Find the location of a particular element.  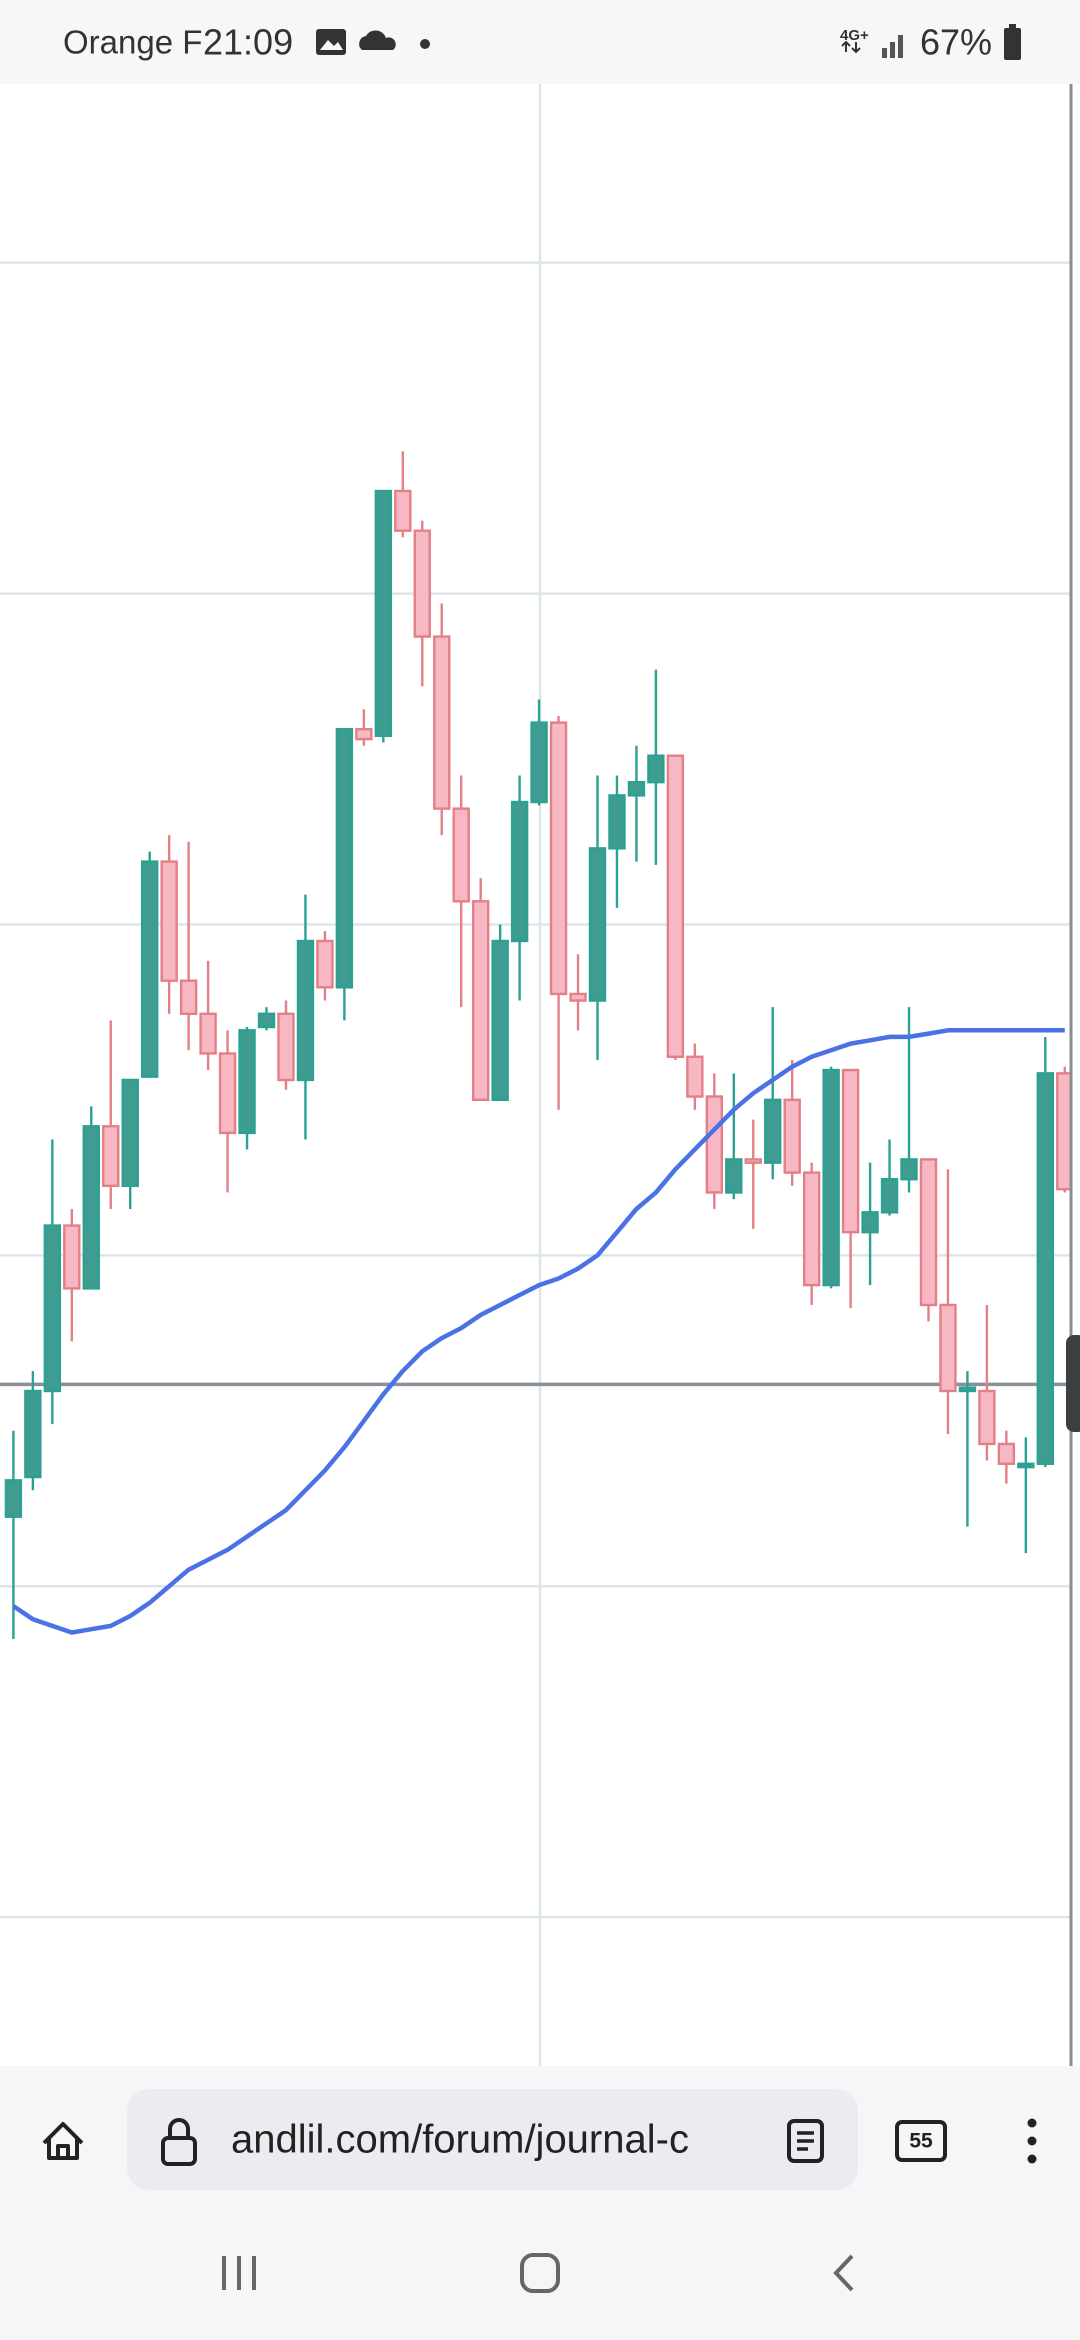

back-button is located at coordinates (843, 2273).